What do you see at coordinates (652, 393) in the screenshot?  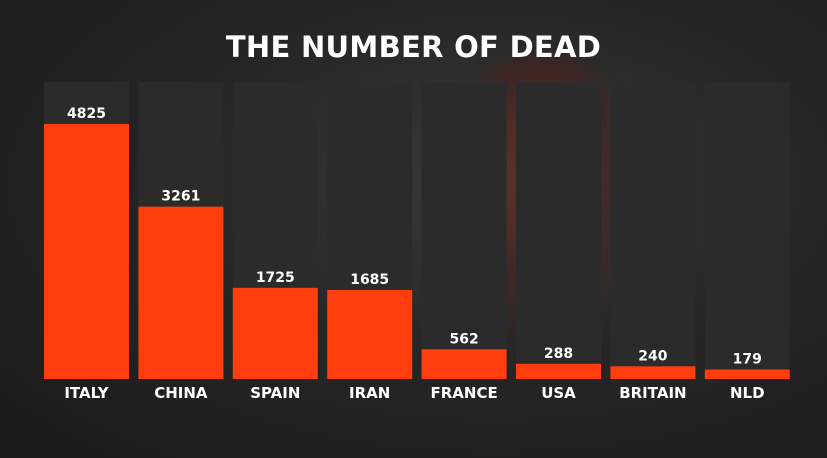 I see `category-label: BRITAIN` at bounding box center [652, 393].